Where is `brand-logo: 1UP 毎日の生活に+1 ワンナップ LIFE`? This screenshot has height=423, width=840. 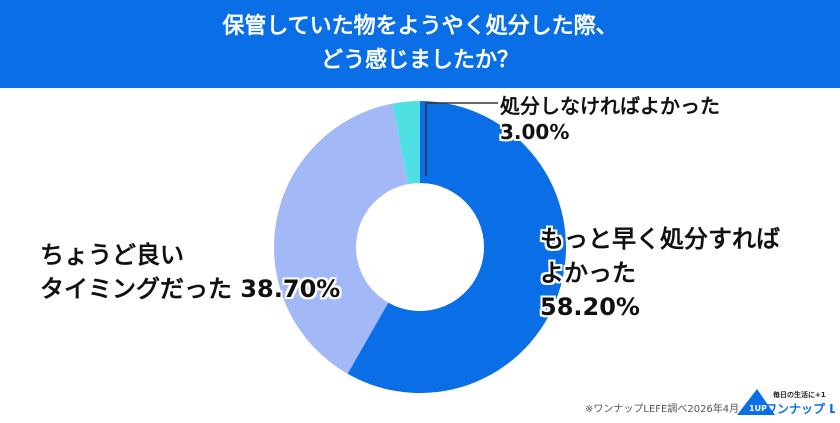
brand-logo: 1UP 毎日の生活に+1 ワンナップ LIFE is located at coordinates (787, 402).